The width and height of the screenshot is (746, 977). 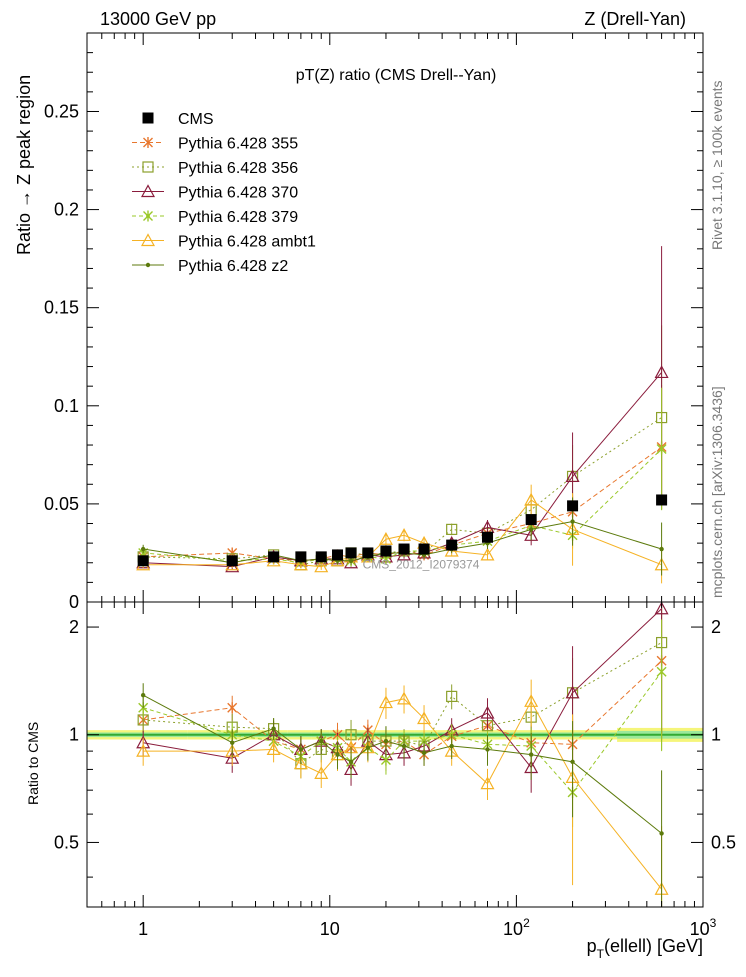 I want to click on y-tick-label: 0.05, so click(x=61, y=504).